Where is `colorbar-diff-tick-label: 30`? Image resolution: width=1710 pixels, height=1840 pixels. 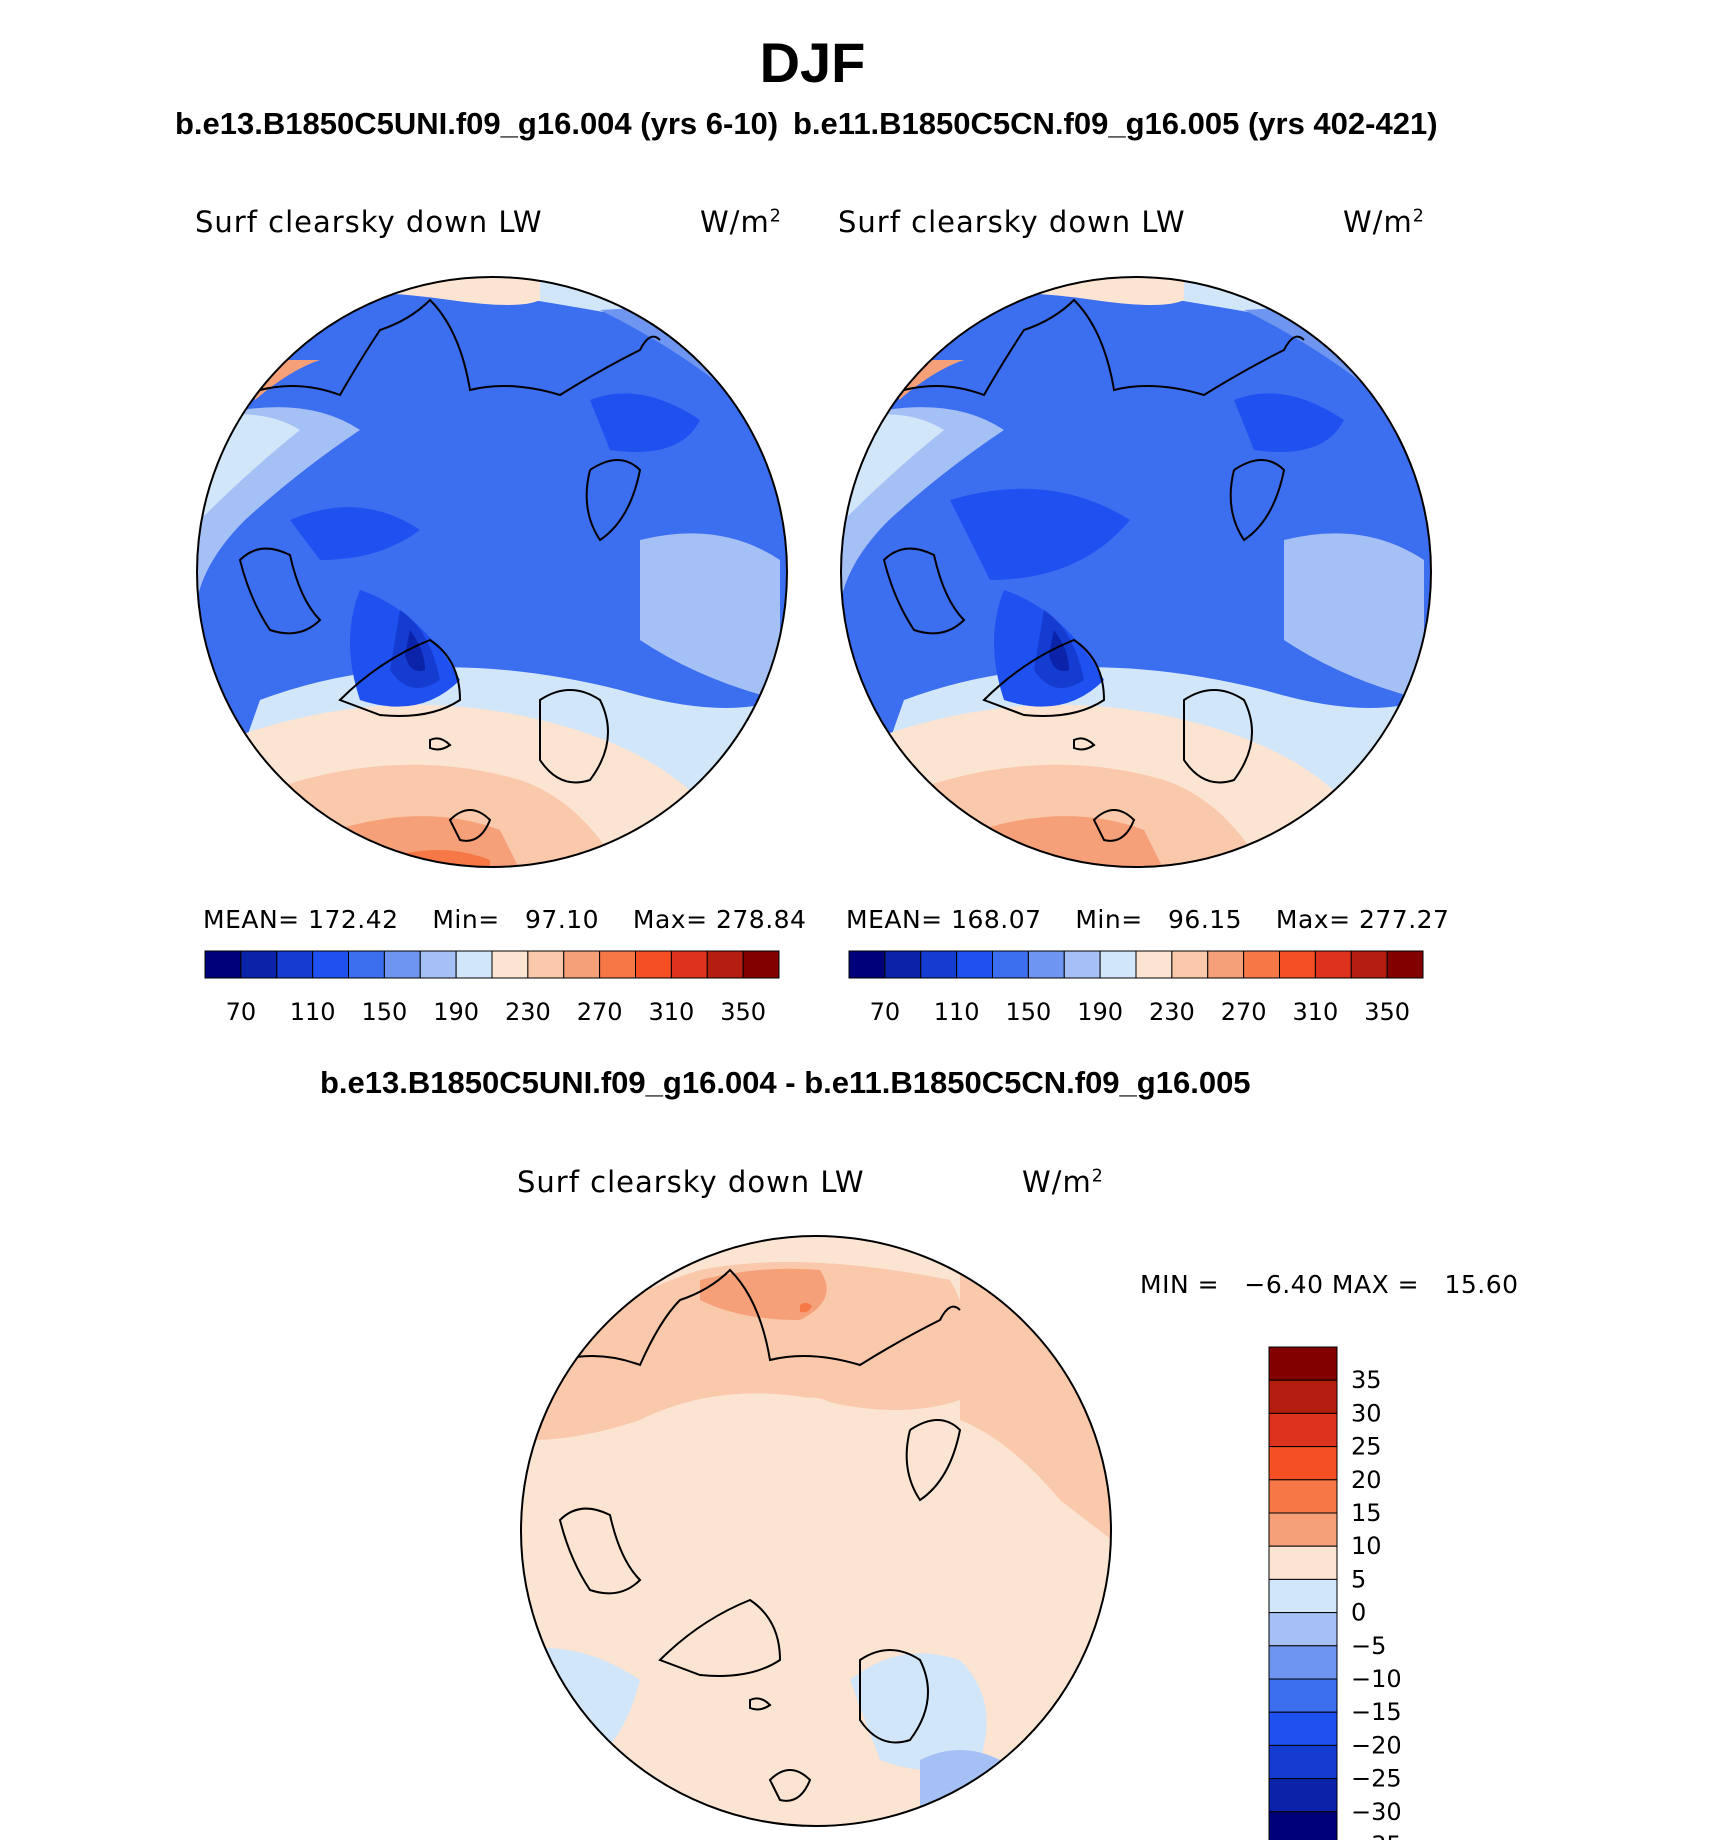 colorbar-diff-tick-label: 30 is located at coordinates (1366, 1413).